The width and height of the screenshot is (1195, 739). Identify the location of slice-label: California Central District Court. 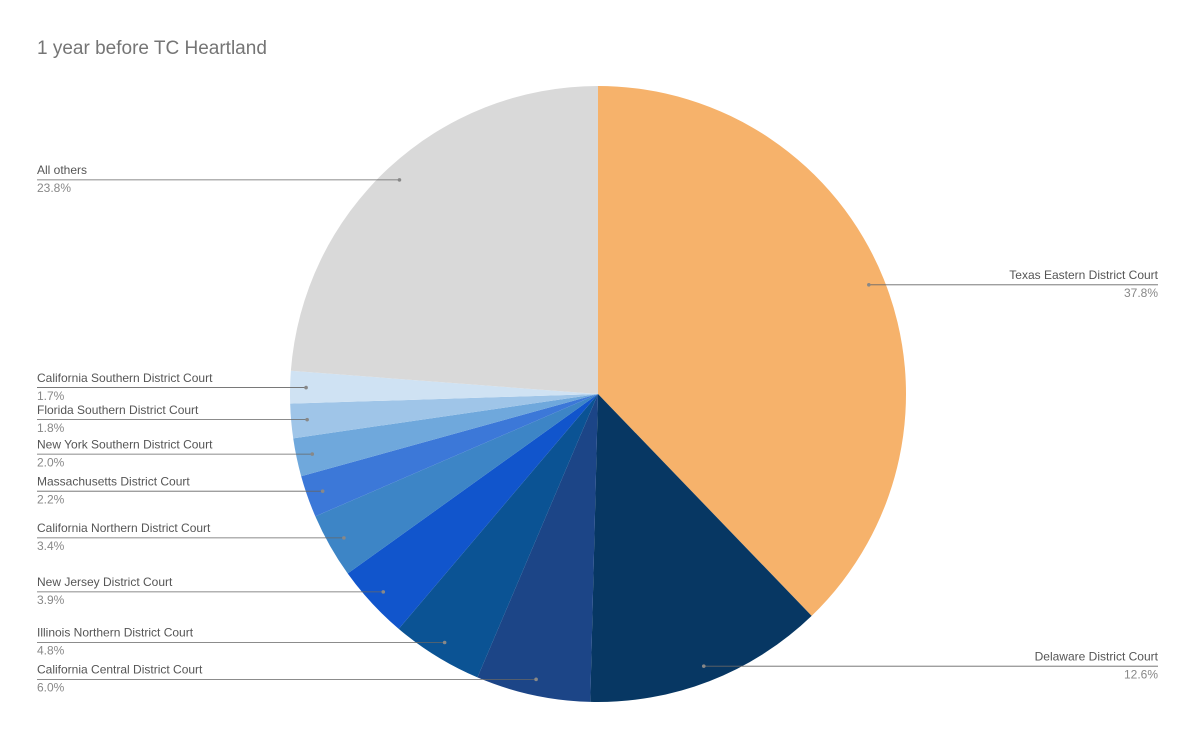
(120, 670).